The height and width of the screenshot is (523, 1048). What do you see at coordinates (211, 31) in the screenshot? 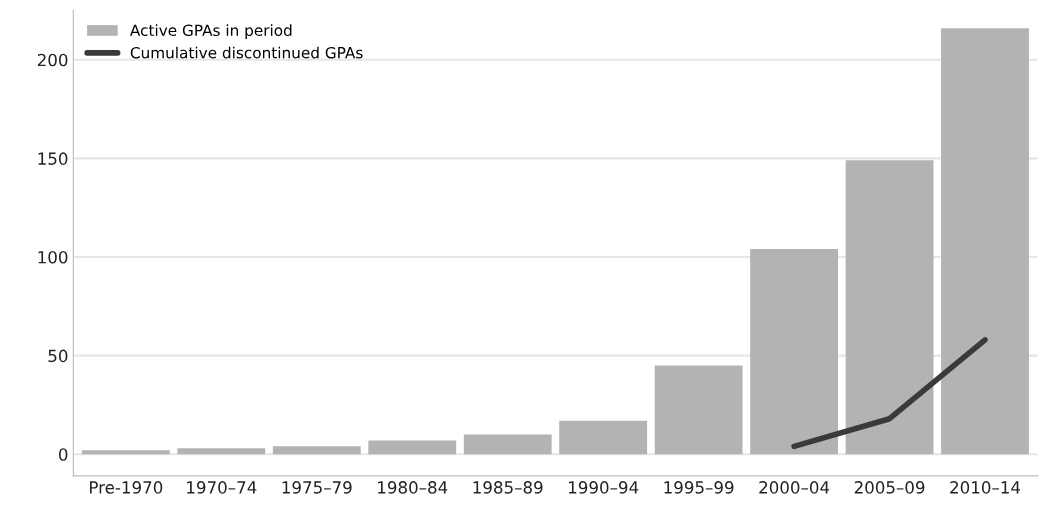
I see `legend-label: Active GPAs in period` at bounding box center [211, 31].